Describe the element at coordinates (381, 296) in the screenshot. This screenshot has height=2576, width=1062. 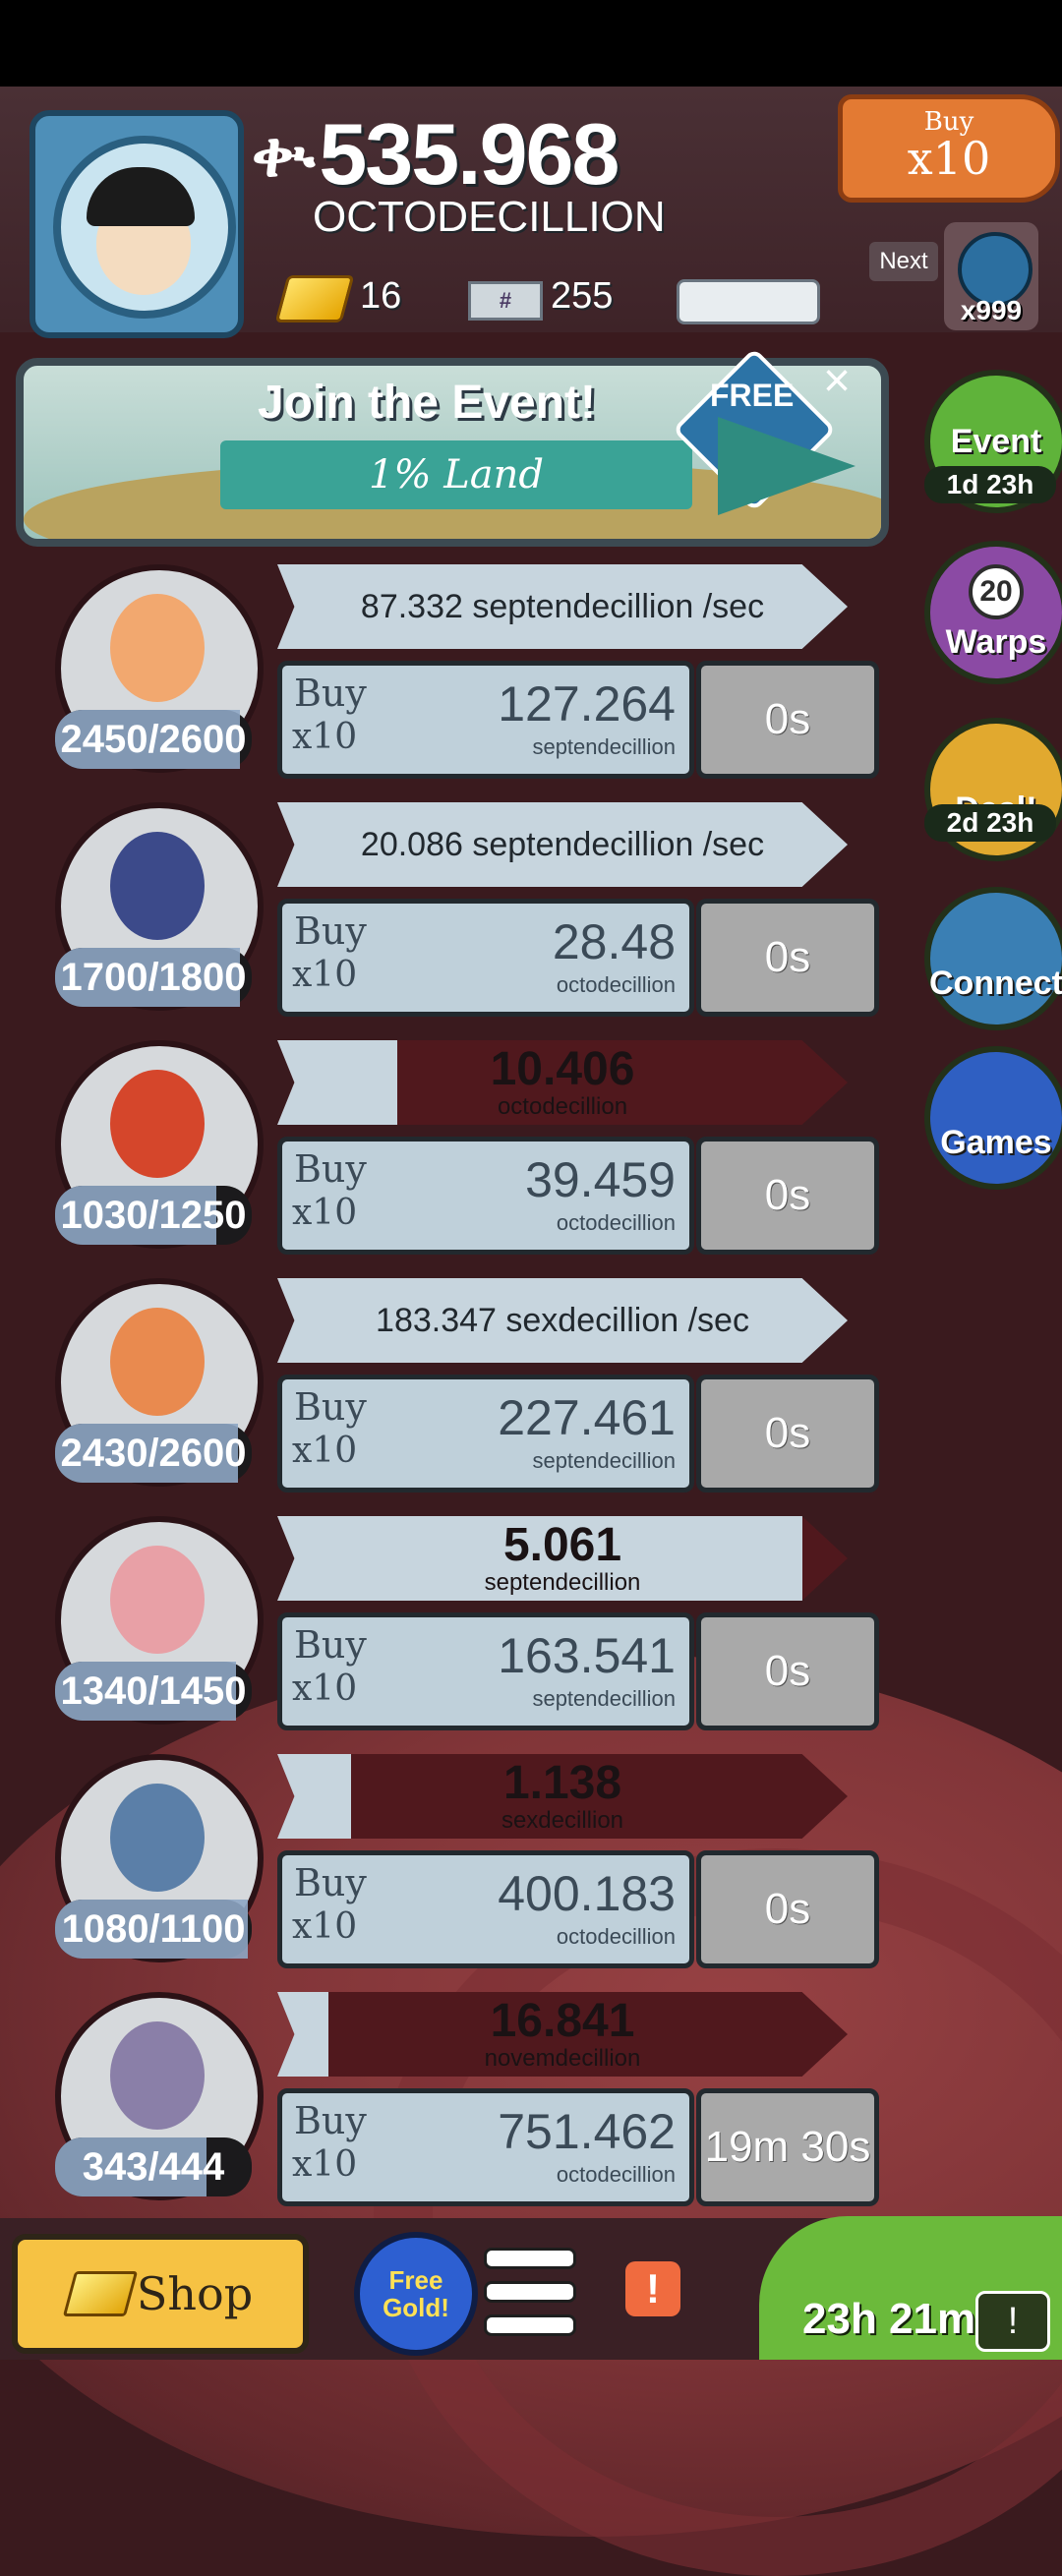
I see `gold-count: 16` at that location.